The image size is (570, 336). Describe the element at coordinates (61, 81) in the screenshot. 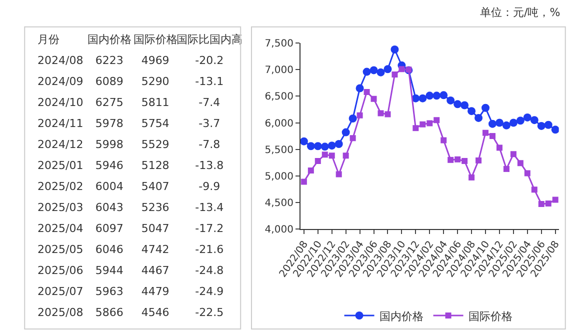

I see `category-label: 2024/09` at that location.